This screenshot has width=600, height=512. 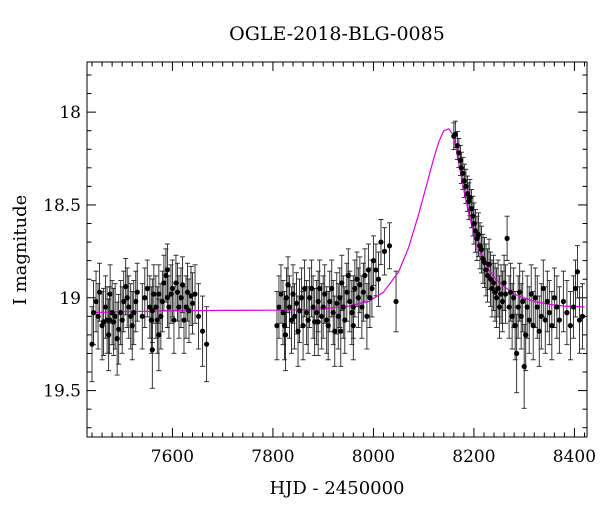 I want to click on y-tick-label: 19, so click(x=70, y=299).